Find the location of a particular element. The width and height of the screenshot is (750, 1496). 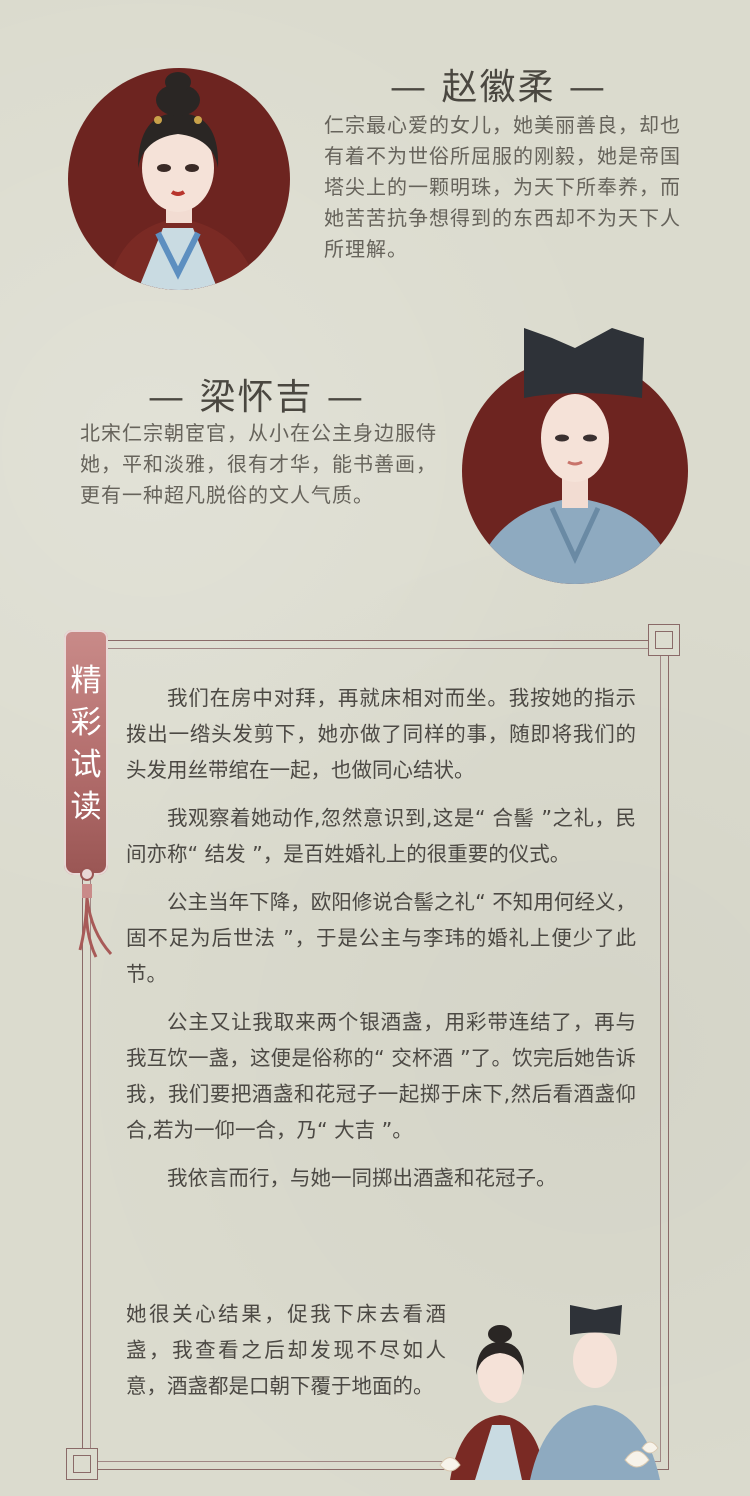

tassel-icon is located at coordinates (95, 912).